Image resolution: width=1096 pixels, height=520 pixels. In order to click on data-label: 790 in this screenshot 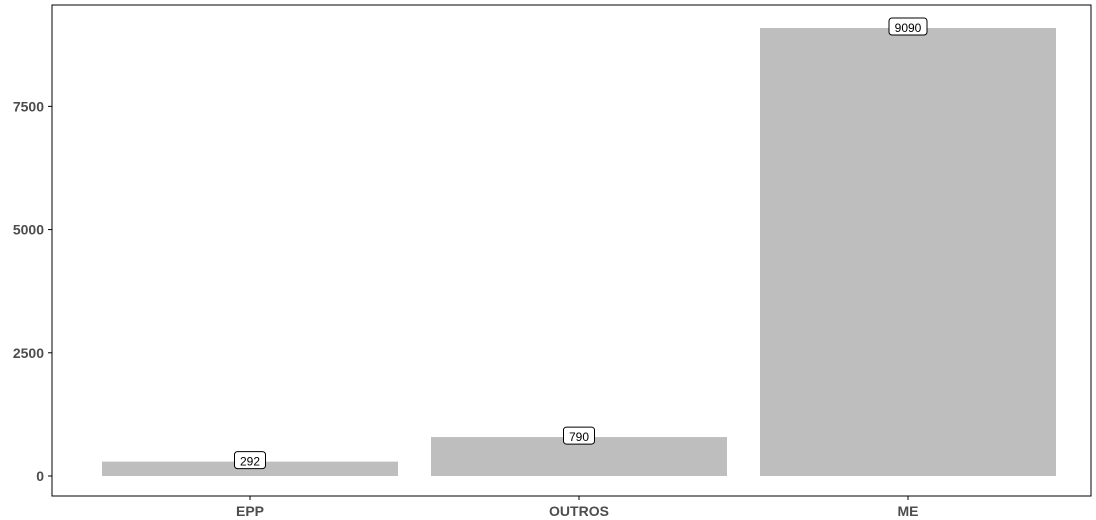, I will do `click(579, 435)`.